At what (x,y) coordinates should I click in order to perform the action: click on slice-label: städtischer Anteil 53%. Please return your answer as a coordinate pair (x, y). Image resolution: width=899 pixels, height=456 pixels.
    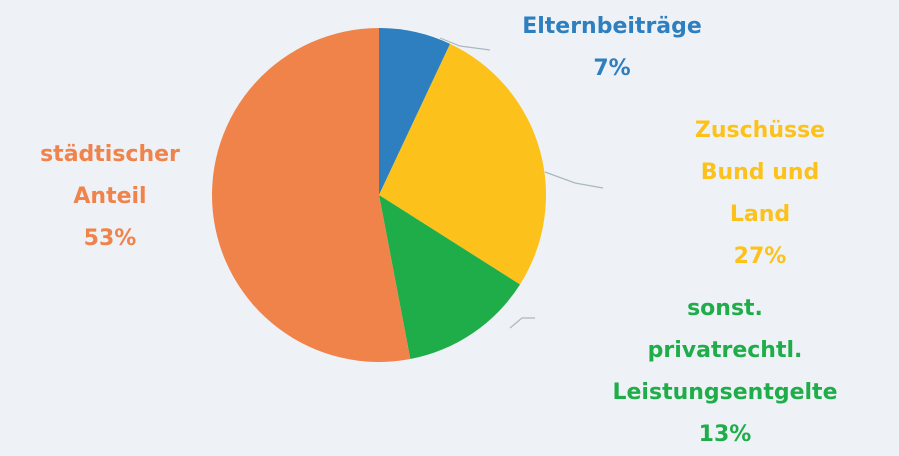
    Looking at the image, I should click on (110, 197).